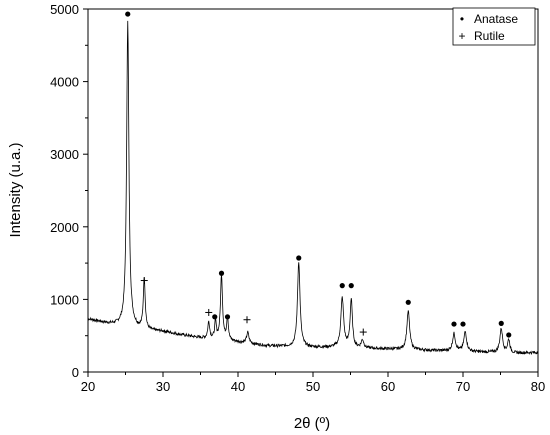 This screenshot has height=435, width=550. I want to click on x-tick-label: 60, so click(388, 386).